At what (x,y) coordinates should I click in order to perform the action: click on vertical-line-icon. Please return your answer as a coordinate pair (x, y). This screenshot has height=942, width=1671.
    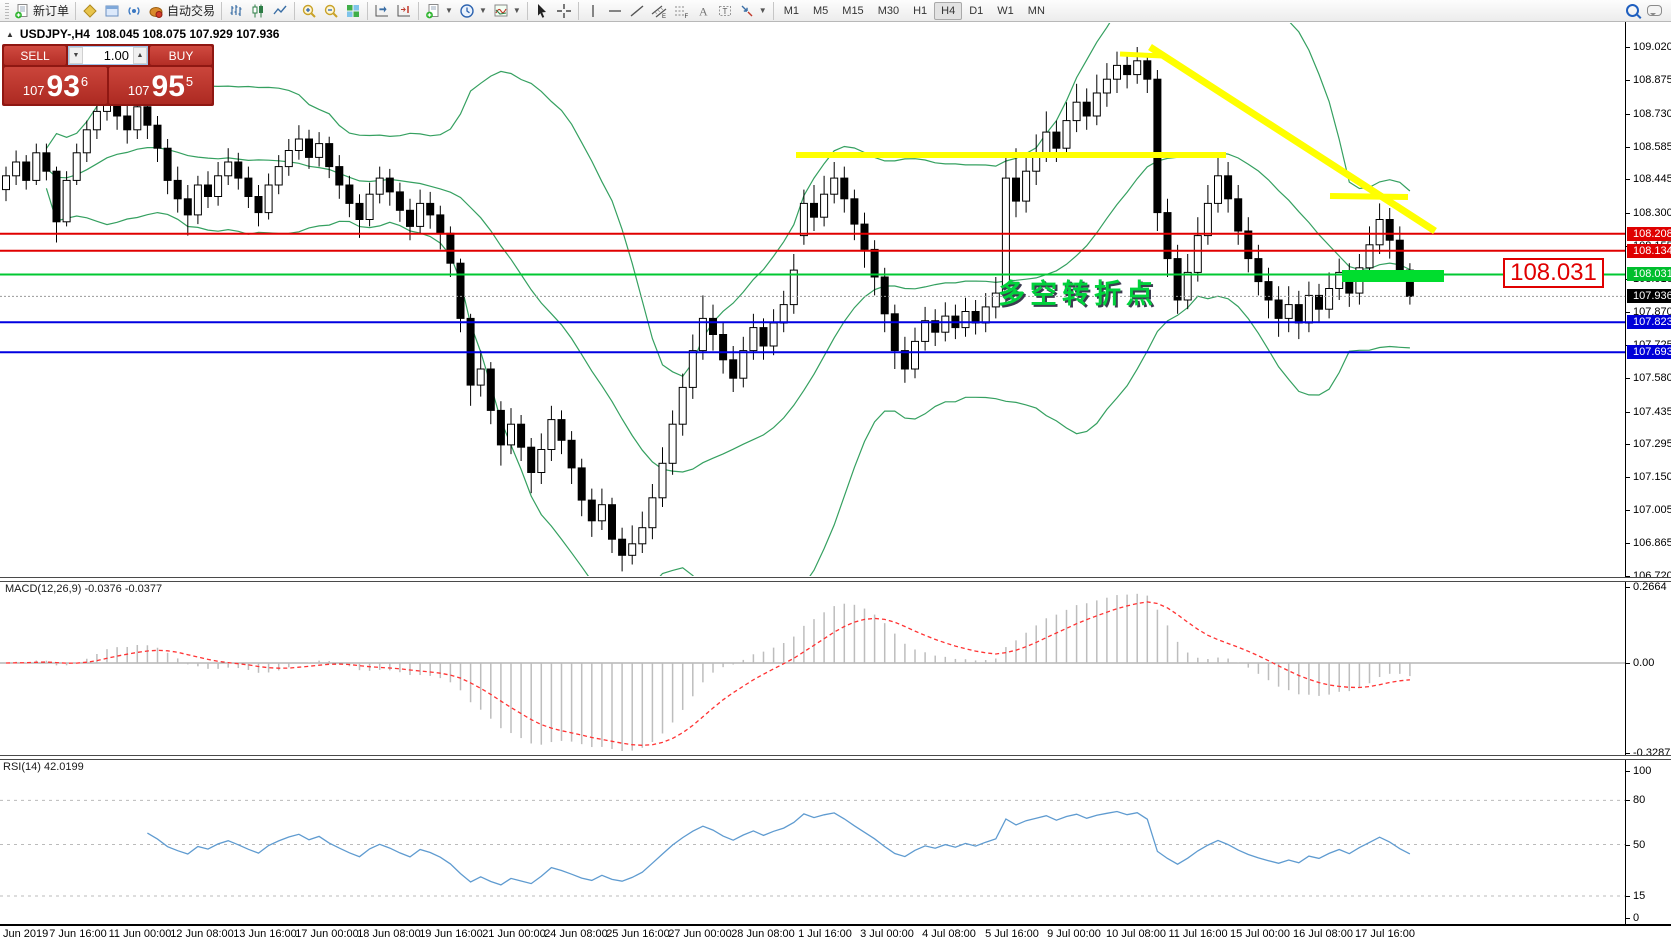
    Looking at the image, I should click on (593, 10).